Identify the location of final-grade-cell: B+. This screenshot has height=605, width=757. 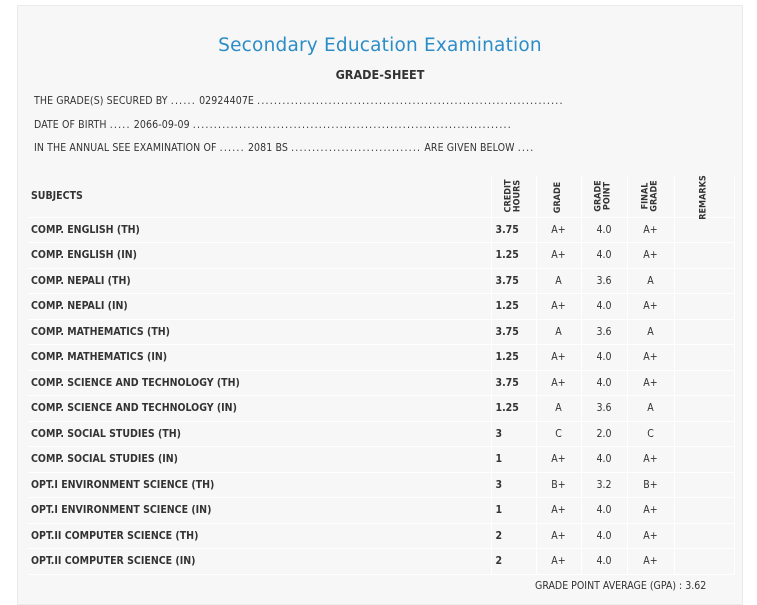
(651, 485).